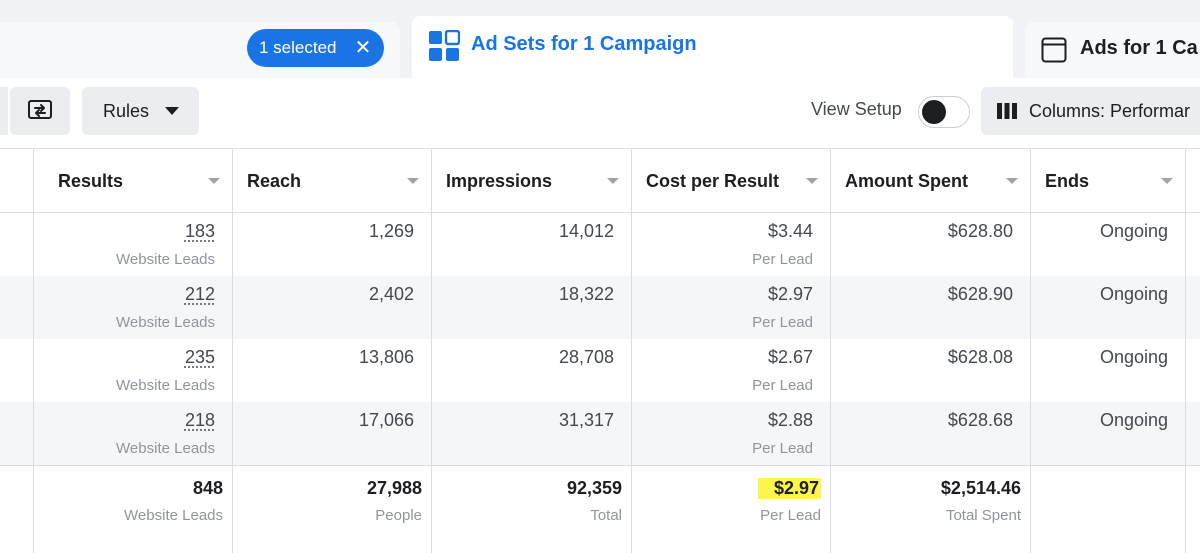 The width and height of the screenshot is (1200, 553). I want to click on tab-ads: Ads for 1 Ca, so click(1112, 50).